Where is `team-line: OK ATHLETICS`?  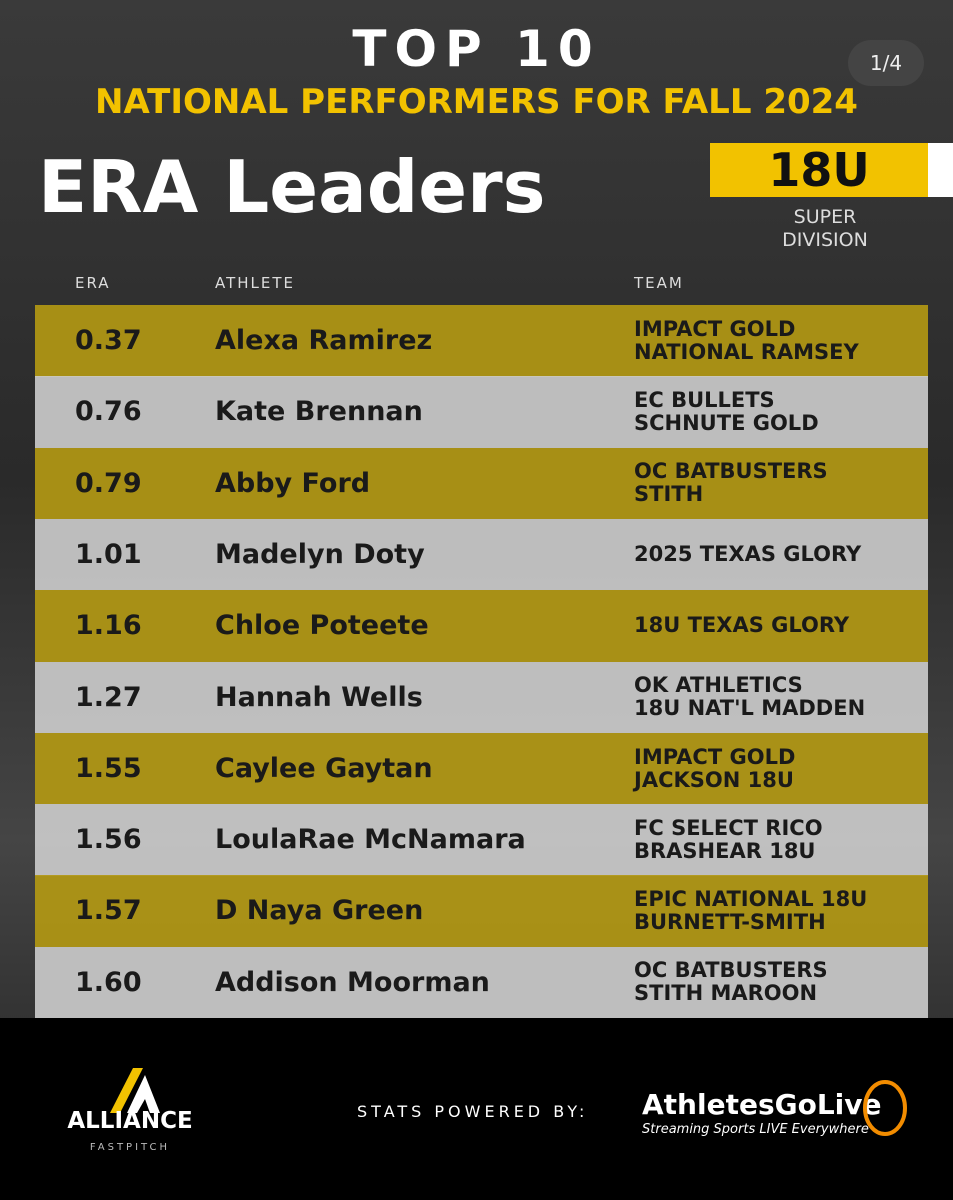 team-line: OK ATHLETICS is located at coordinates (718, 685).